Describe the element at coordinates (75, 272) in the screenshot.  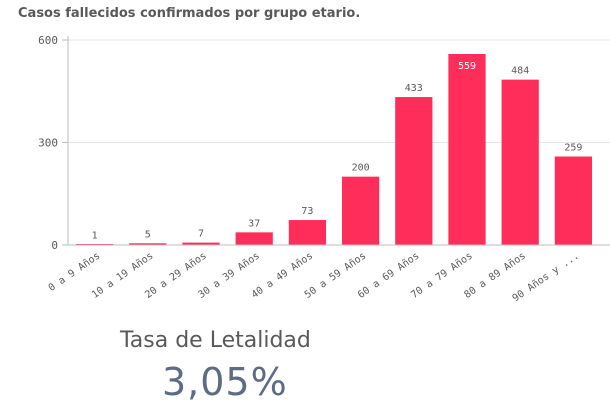
I see `x-tick-label: 0 a 9 Años` at that location.